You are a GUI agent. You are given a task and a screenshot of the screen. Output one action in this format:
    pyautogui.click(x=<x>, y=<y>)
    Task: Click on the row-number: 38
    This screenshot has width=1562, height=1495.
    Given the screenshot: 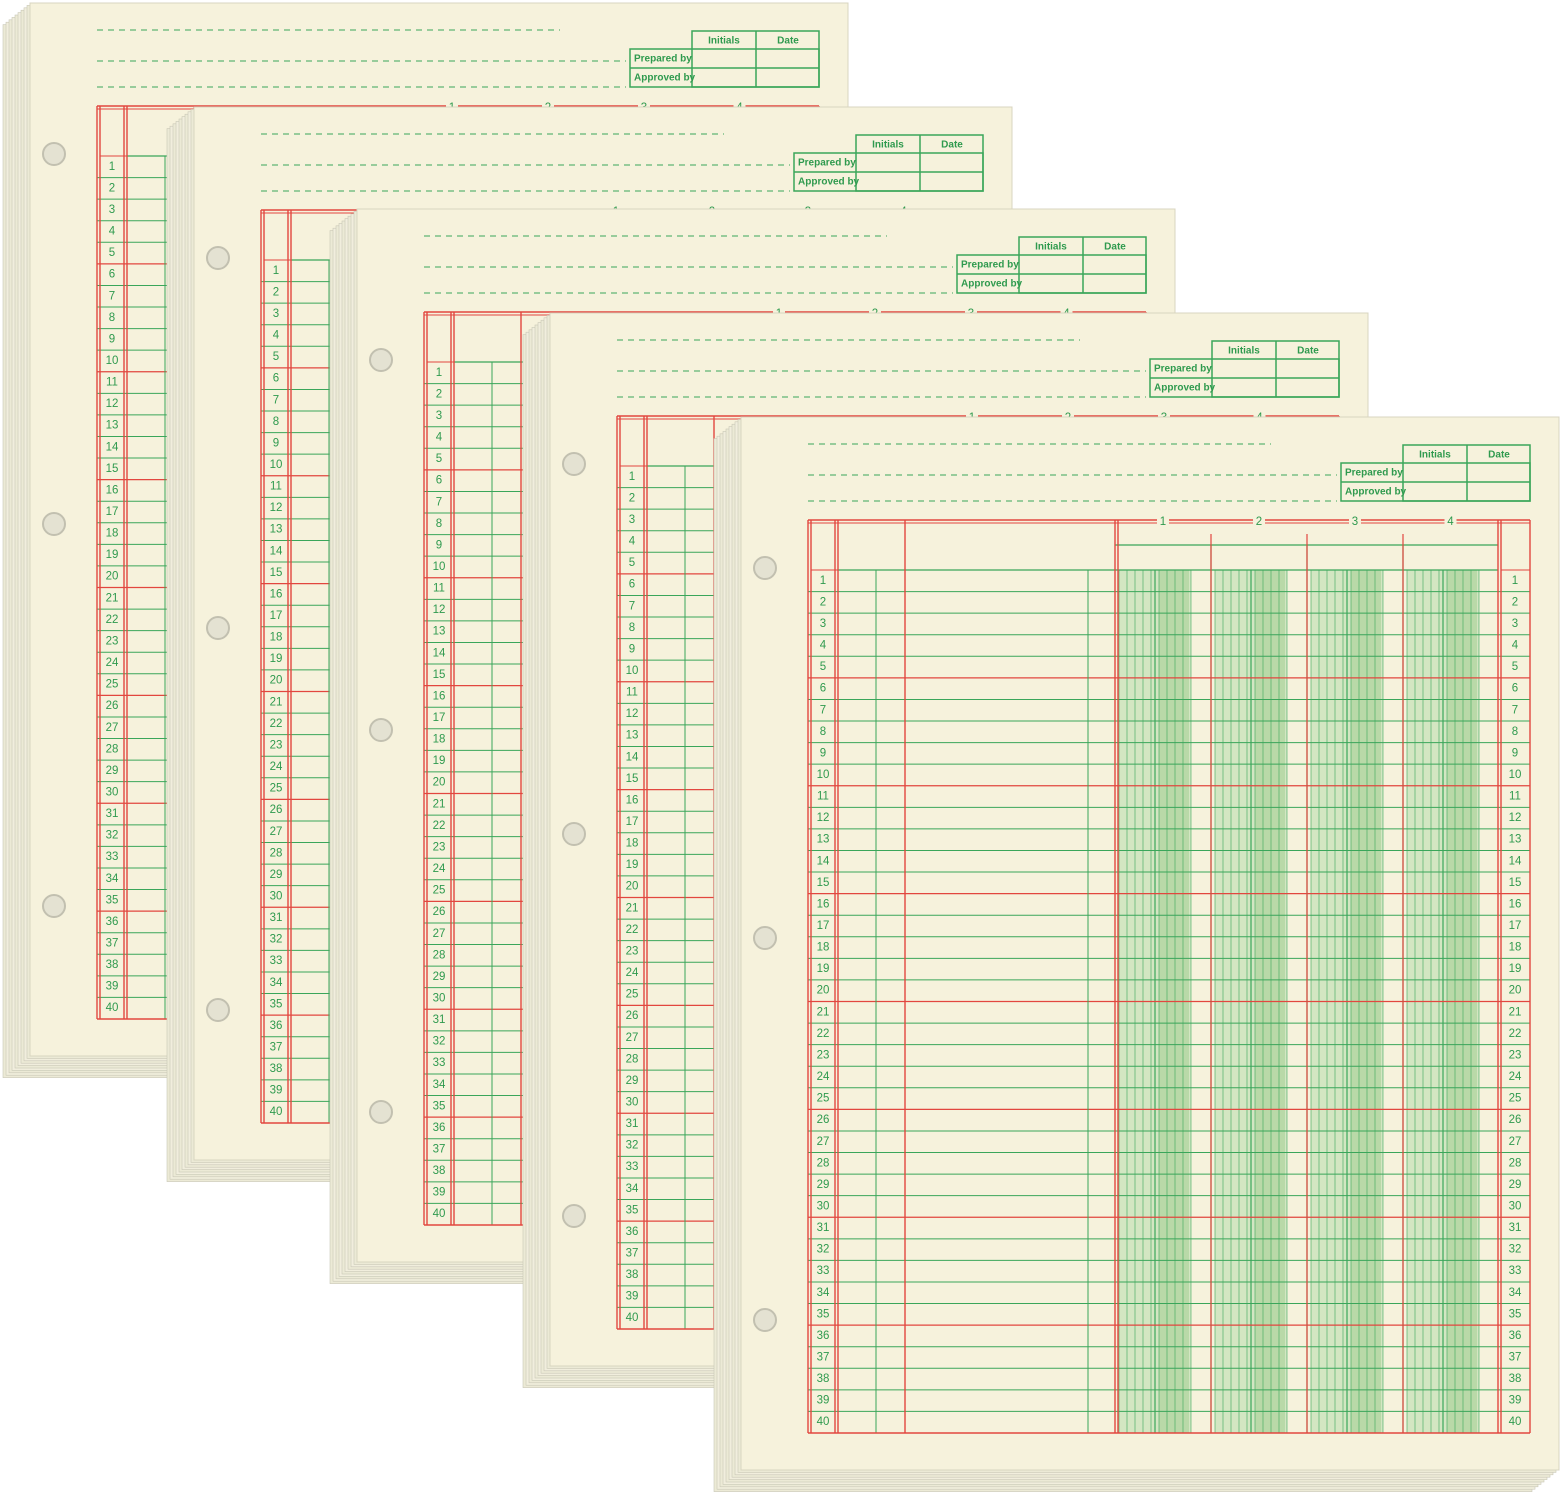 What is the action you would take?
    pyautogui.click(x=632, y=1275)
    